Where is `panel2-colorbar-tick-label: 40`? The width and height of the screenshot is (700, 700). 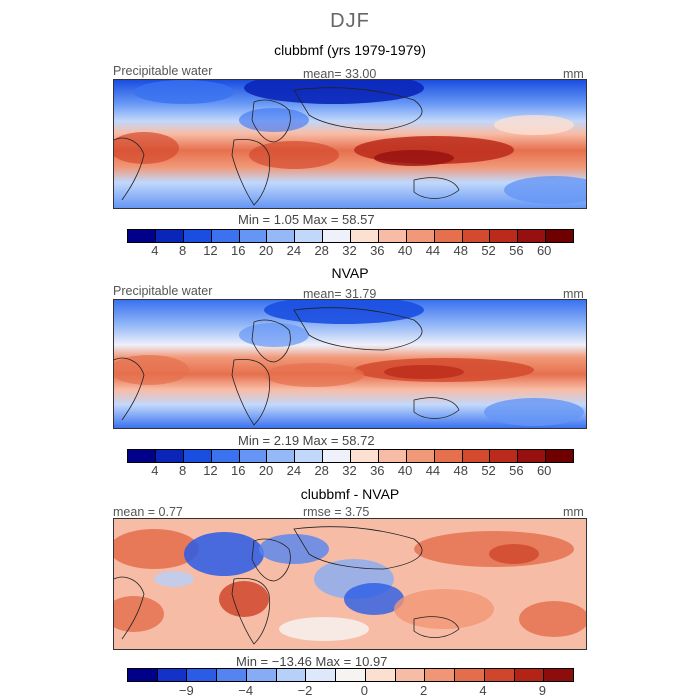
panel2-colorbar-tick-label: 40 is located at coordinates (405, 470).